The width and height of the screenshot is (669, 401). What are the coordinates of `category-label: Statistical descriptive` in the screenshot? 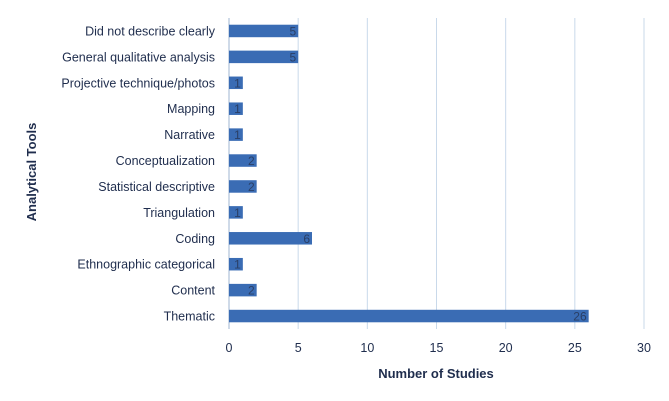 It's located at (156, 187).